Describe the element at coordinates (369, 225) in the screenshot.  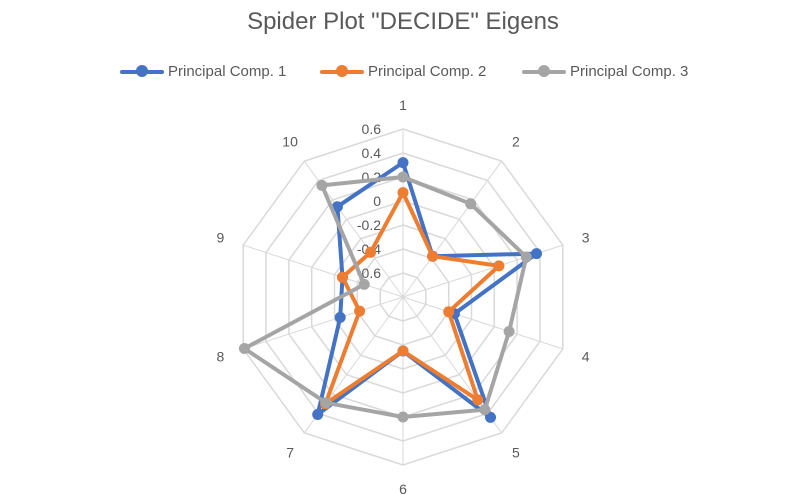
I see `radial-tick-label: -0.2` at that location.